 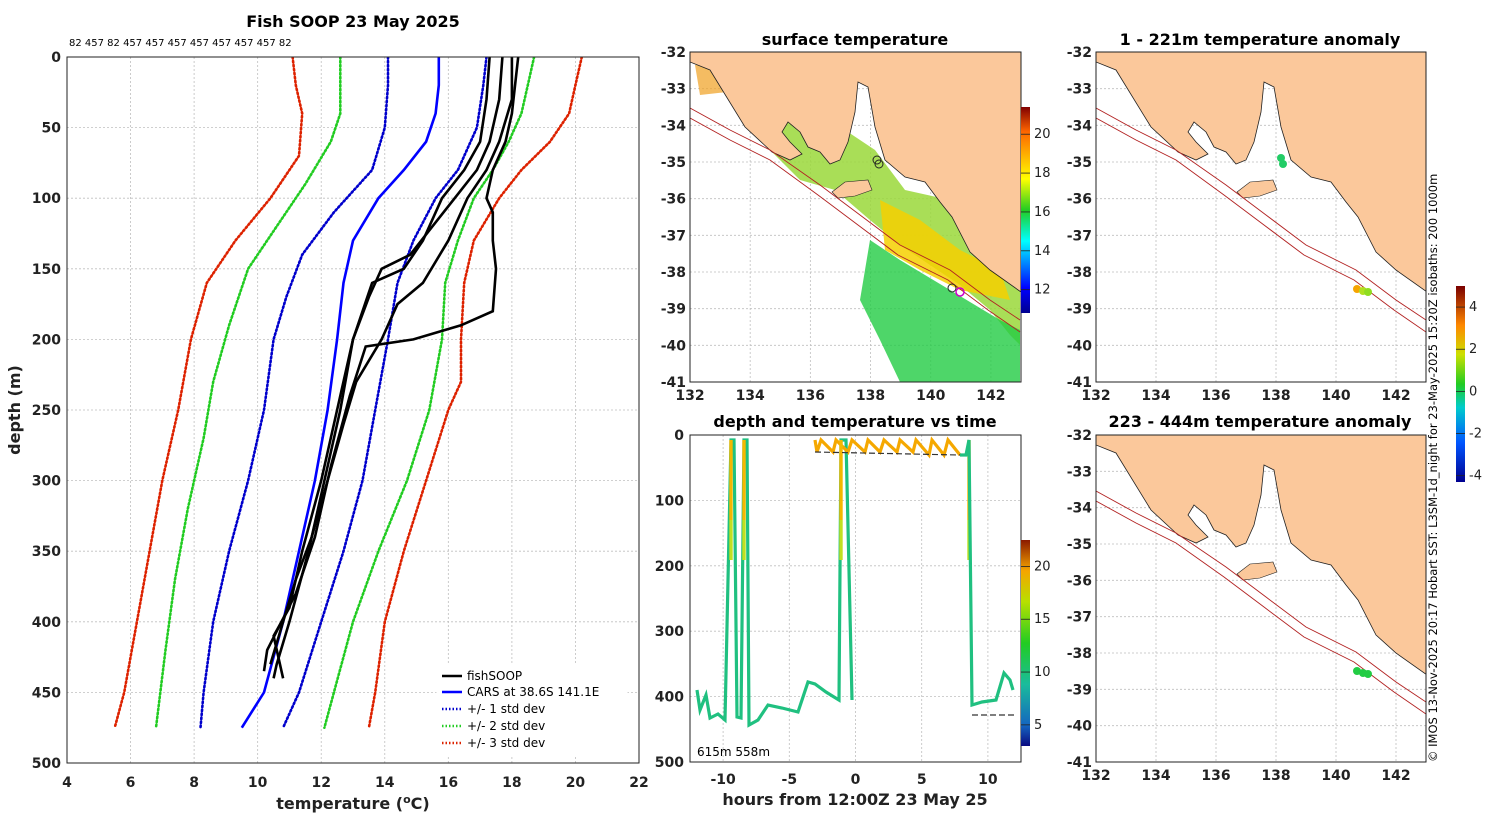 I want to click on profile-series-cars, so click(x=340, y=393).